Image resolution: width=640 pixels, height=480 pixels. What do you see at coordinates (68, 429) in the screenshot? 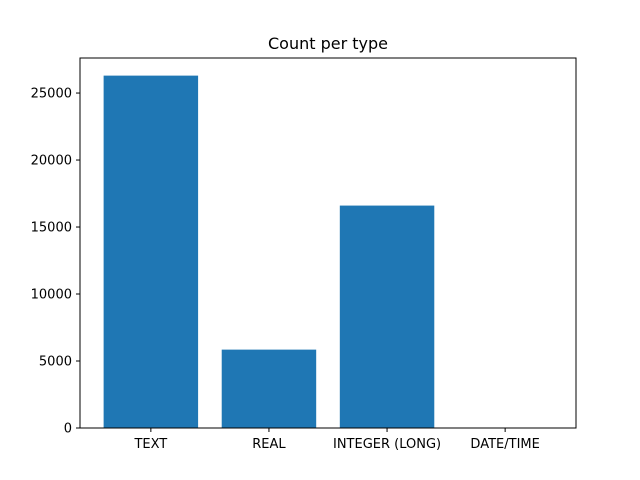
I see `y-tick-label: 0` at bounding box center [68, 429].